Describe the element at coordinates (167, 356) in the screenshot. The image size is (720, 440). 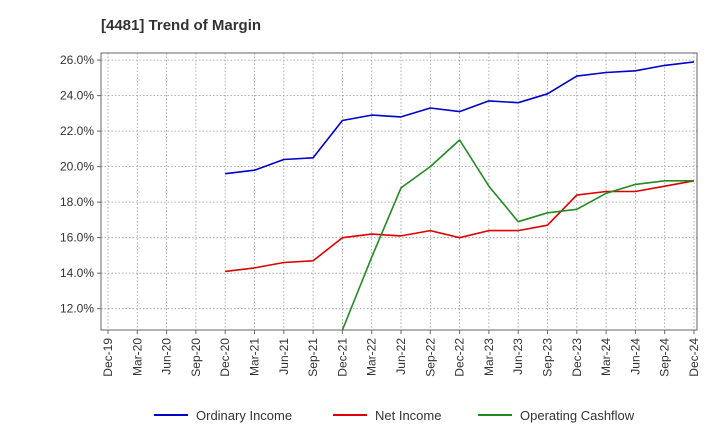
I see `x-tick-label: Jun-20` at that location.